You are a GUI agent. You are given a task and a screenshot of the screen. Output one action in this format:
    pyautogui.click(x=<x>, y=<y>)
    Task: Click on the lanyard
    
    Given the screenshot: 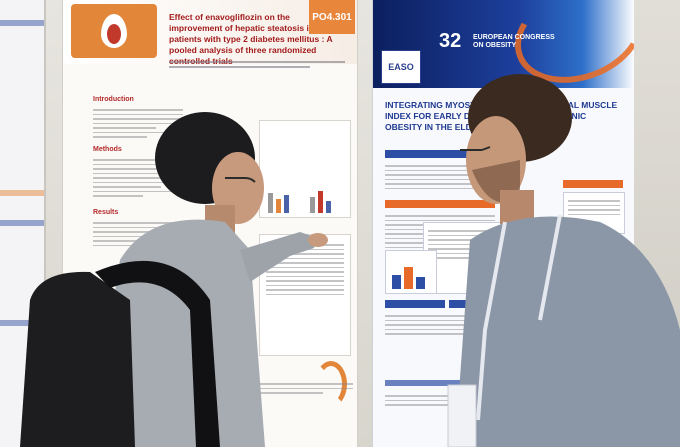 What is the action you would take?
    pyautogui.click(x=519, y=317)
    